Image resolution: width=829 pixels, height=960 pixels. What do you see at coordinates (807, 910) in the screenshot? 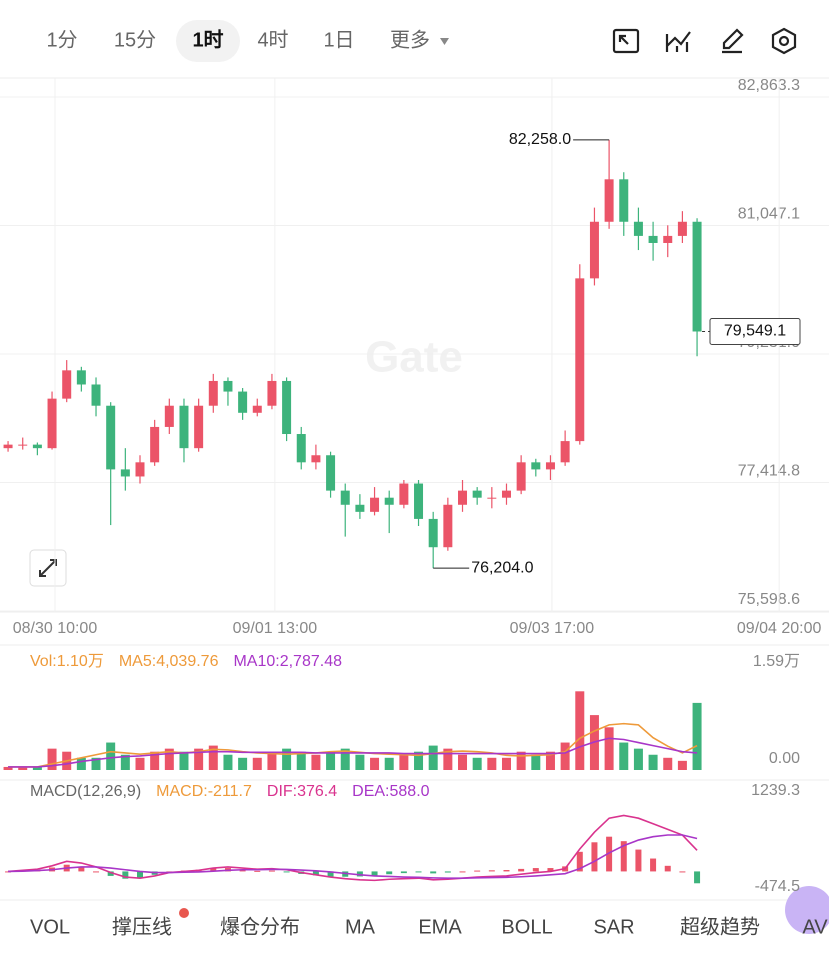
I see `assistant-bubble` at bounding box center [807, 910].